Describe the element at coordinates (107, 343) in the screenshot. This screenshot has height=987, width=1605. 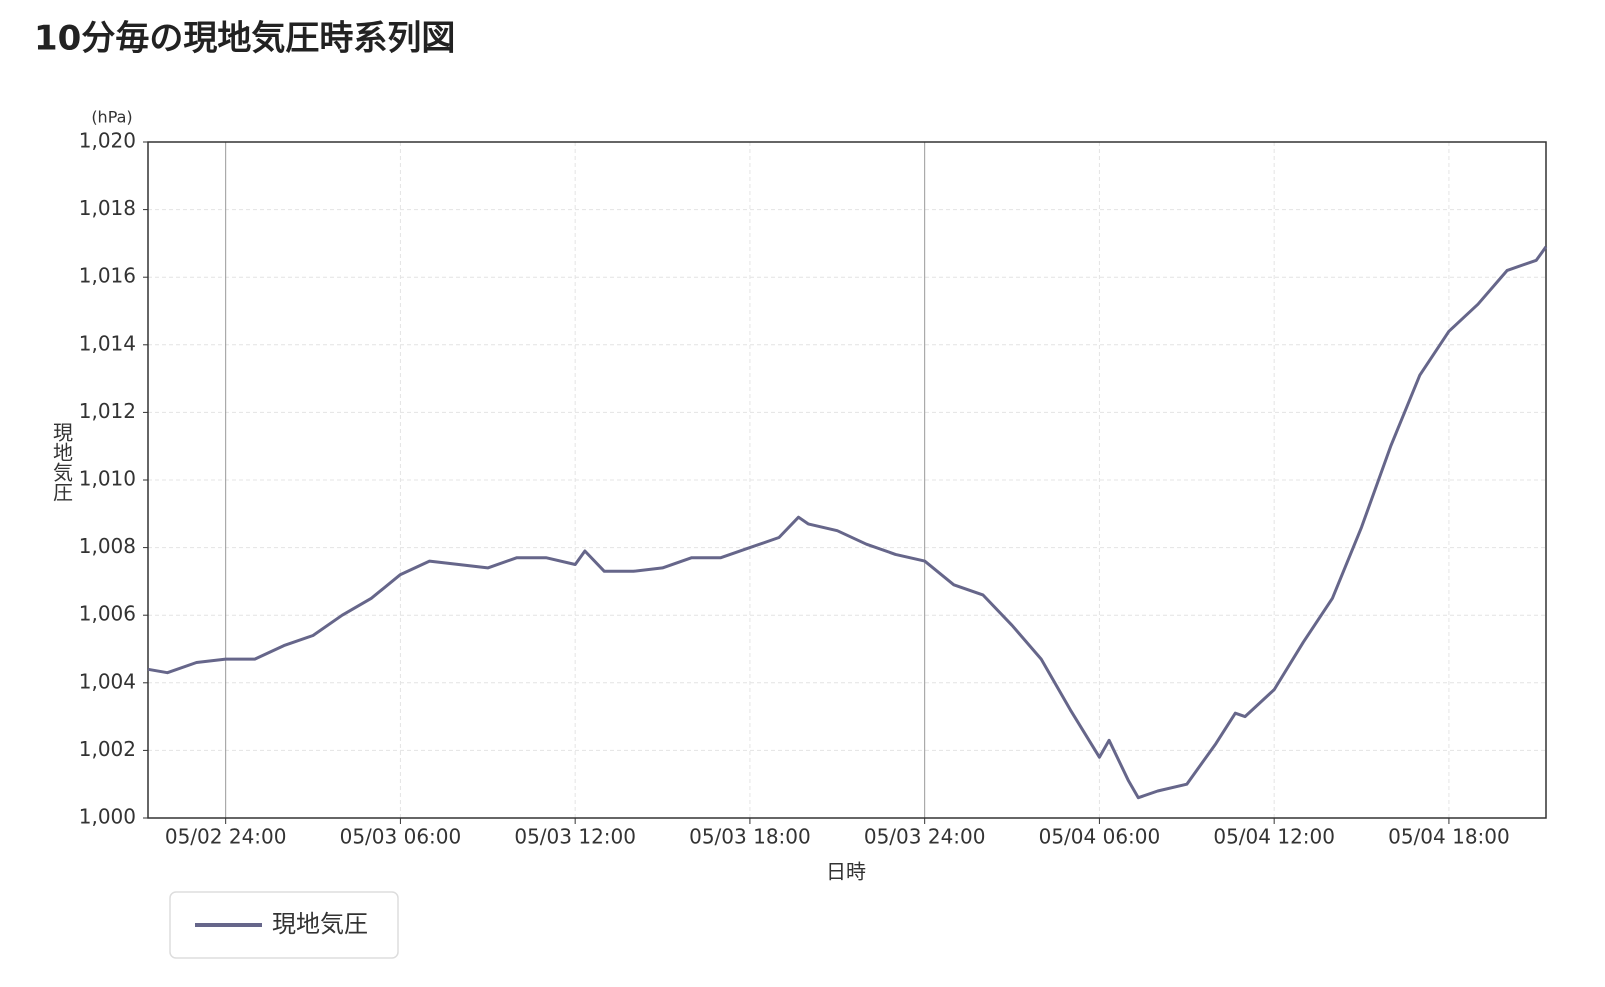
I see `y-tick-label: 1,014` at that location.